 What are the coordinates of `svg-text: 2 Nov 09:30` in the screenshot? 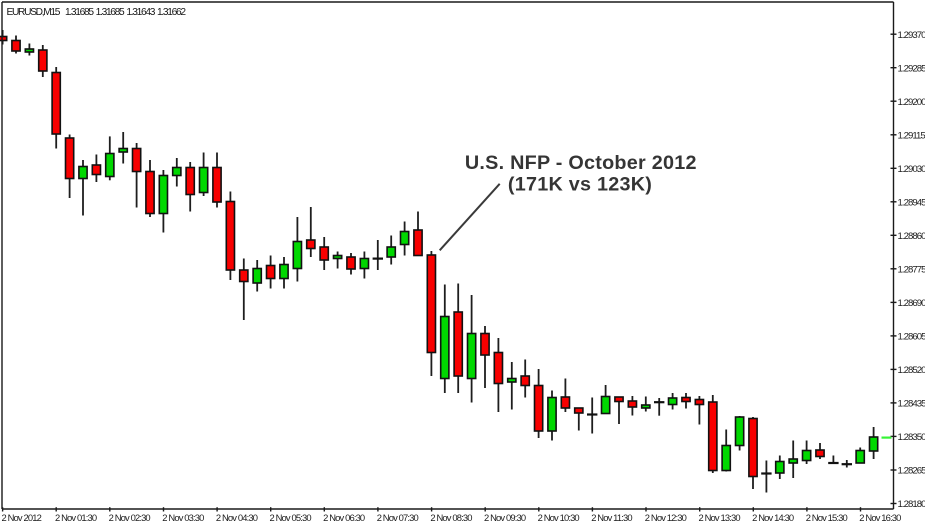 It's located at (505, 517).